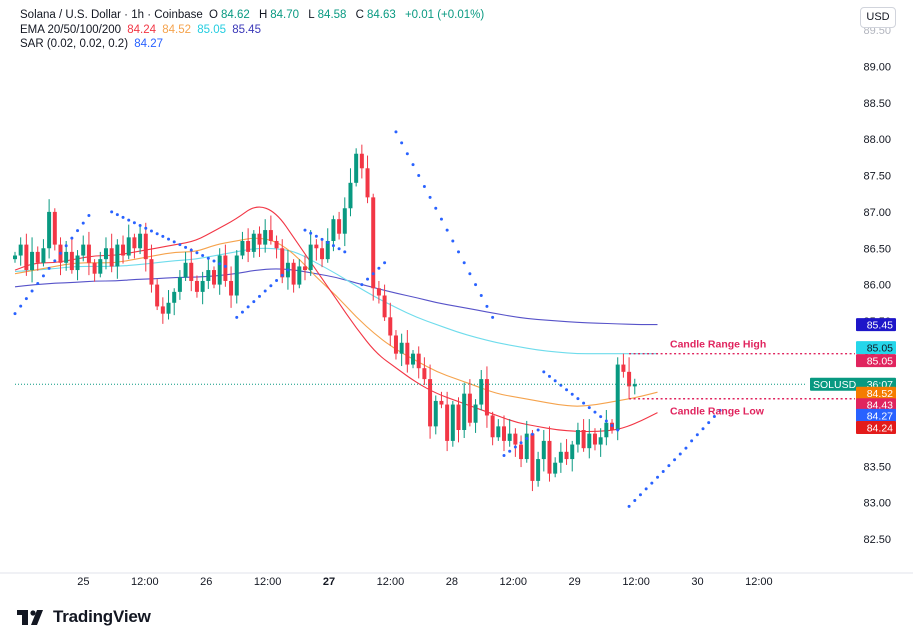 This screenshot has width=913, height=636. I want to click on annotation-label: Candle Range Low, so click(717, 412).